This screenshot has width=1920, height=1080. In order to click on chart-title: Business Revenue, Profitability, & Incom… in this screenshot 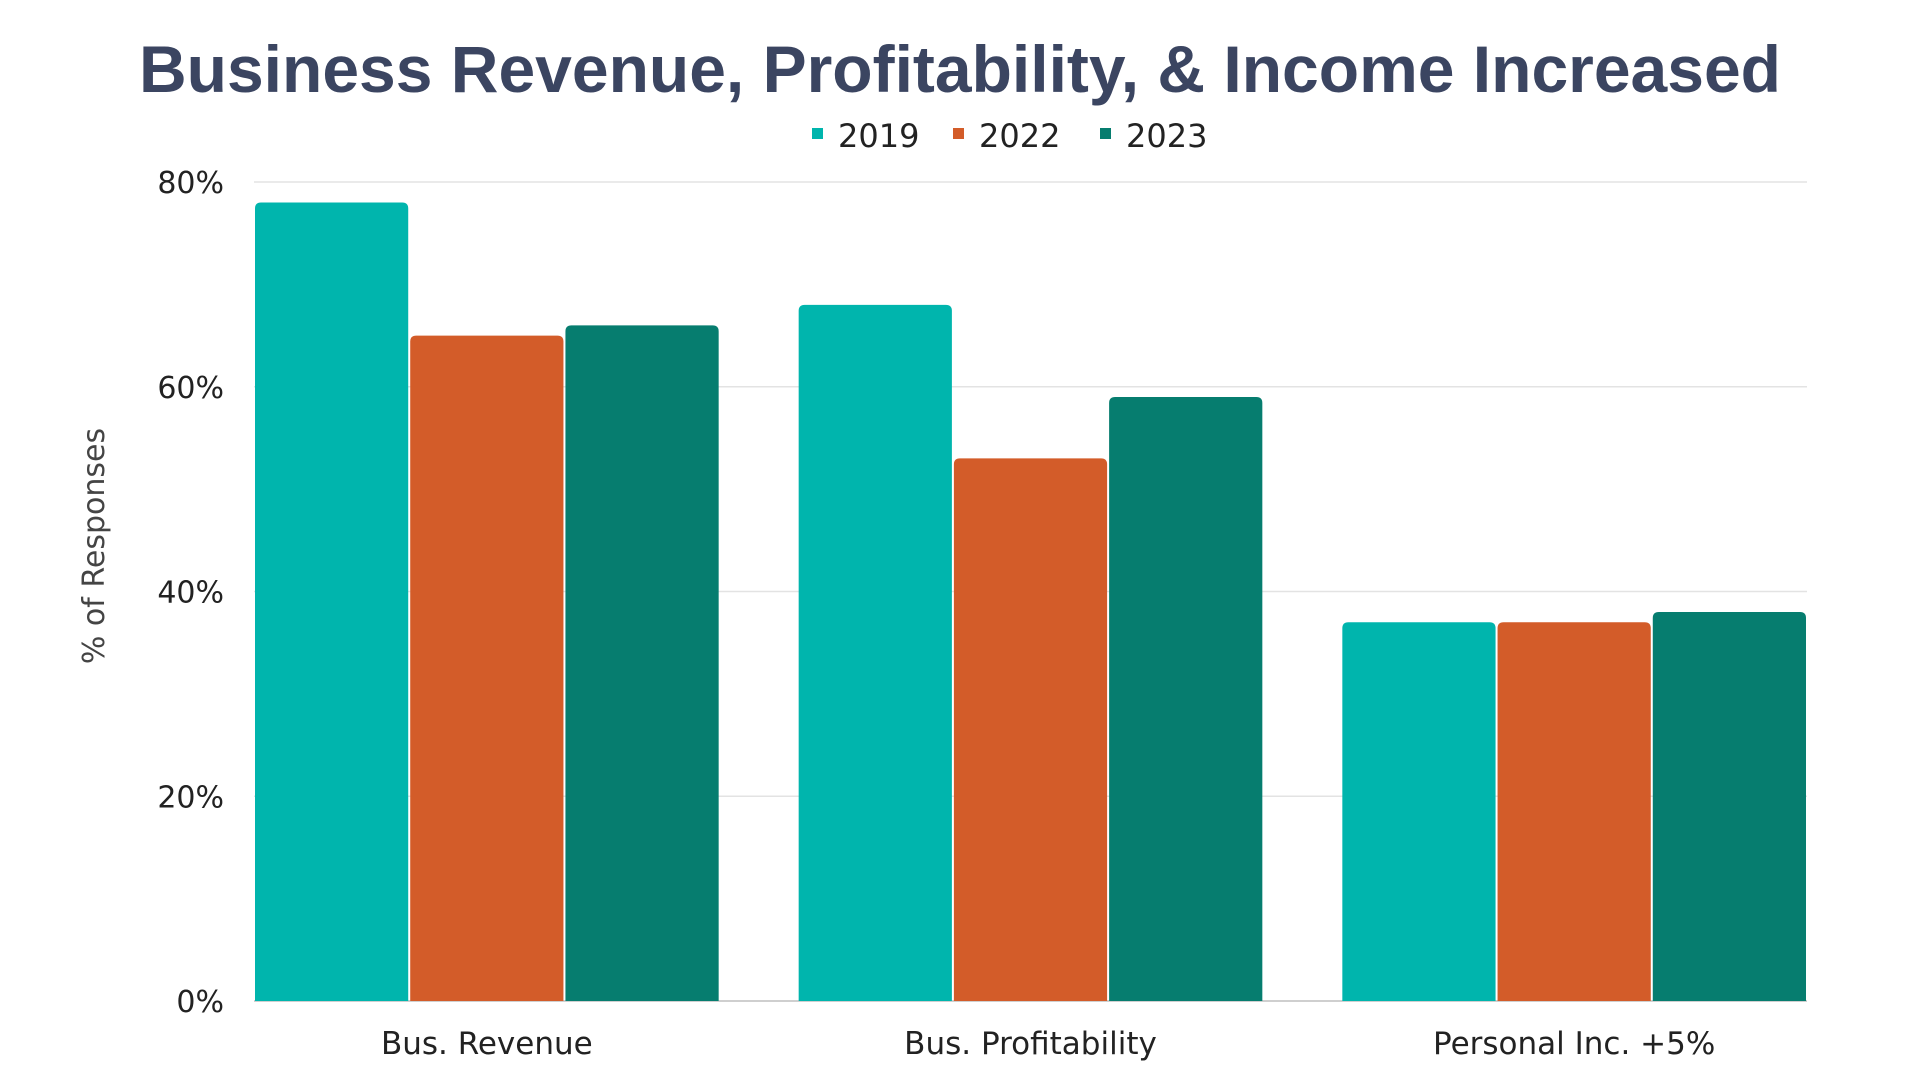, I will do `click(960, 69)`.